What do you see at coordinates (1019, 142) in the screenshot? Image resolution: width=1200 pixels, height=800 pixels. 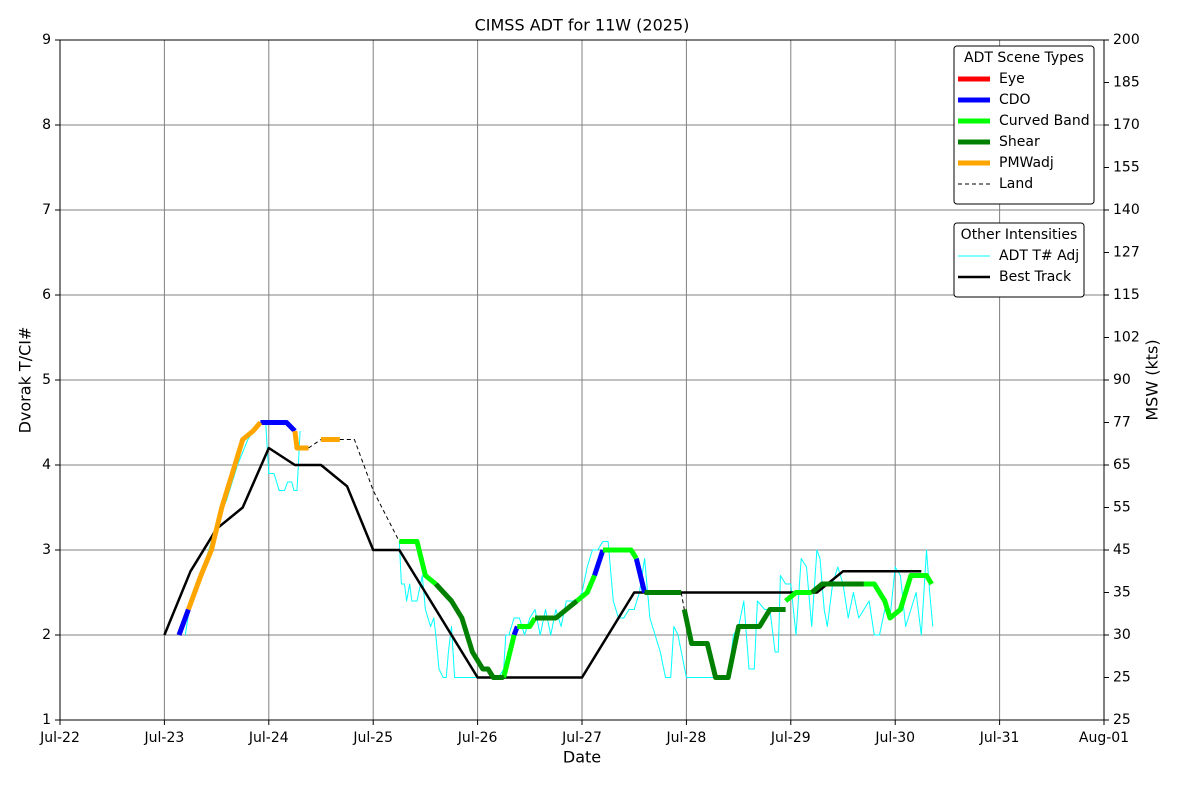 I see `legend-label: Shear` at bounding box center [1019, 142].